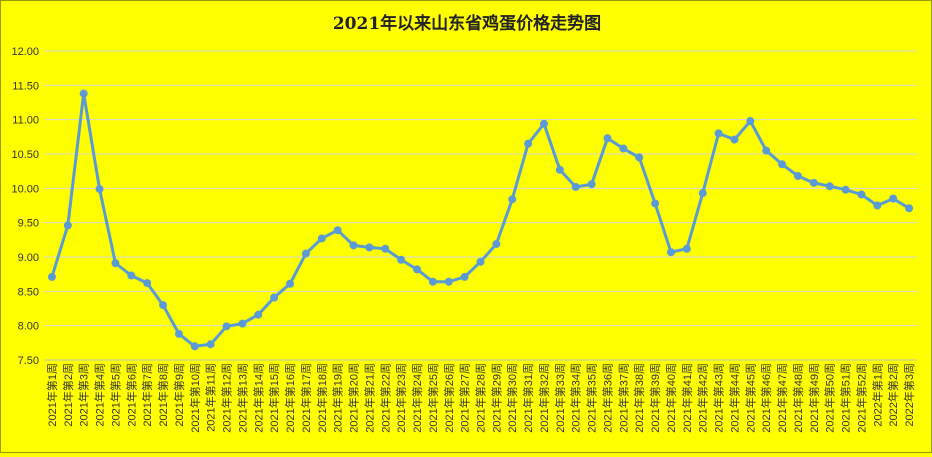 This screenshot has height=457, width=932. I want to click on y-tick-label: 12.00, so click(25, 52).